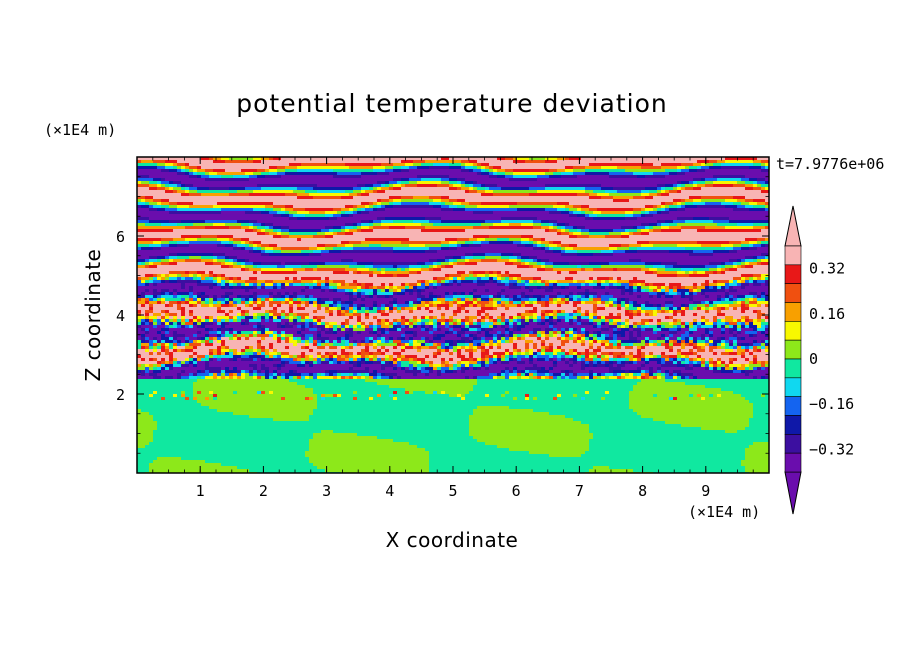 This screenshot has height=654, width=904. Describe the element at coordinates (831, 404) in the screenshot. I see `colorbar-tick-label: −0.16` at that location.